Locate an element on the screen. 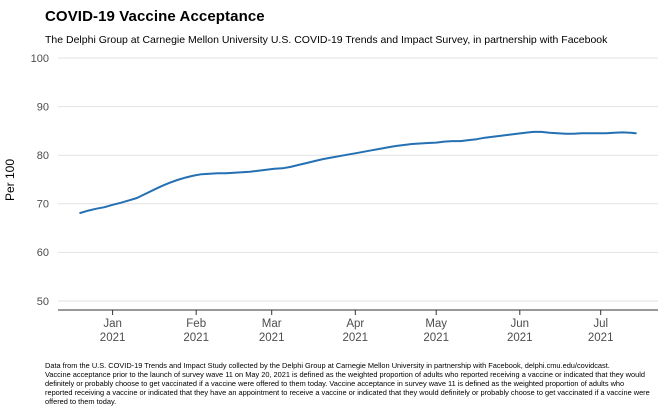 This screenshot has height=412, width=670. y-tick-label: 60 is located at coordinates (43, 253).